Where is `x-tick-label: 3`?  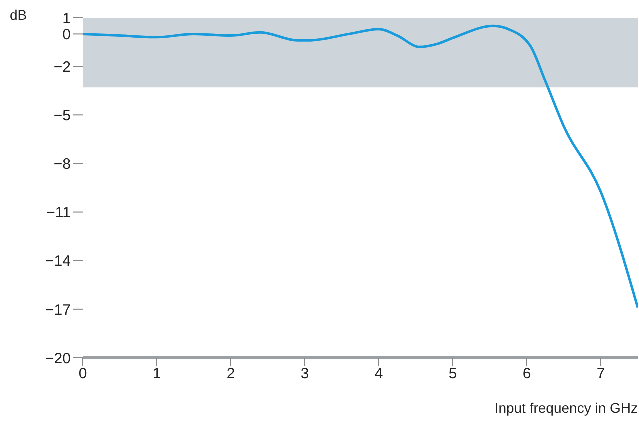 x-tick-label: 3 is located at coordinates (305, 374).